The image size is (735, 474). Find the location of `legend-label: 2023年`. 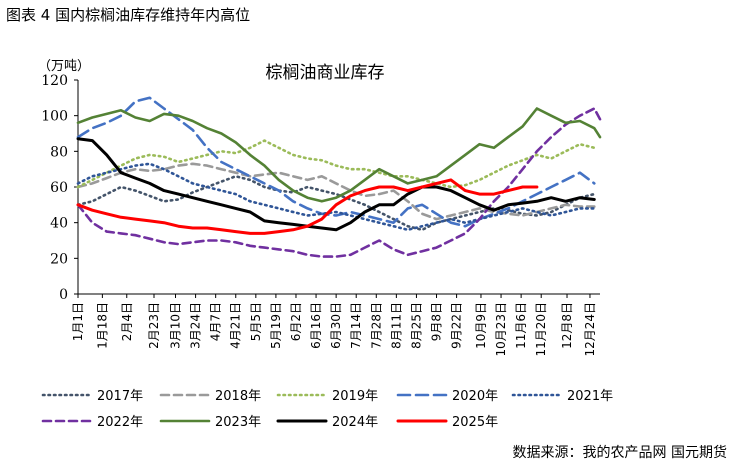

legend-label: 2023年 is located at coordinates (238, 422).